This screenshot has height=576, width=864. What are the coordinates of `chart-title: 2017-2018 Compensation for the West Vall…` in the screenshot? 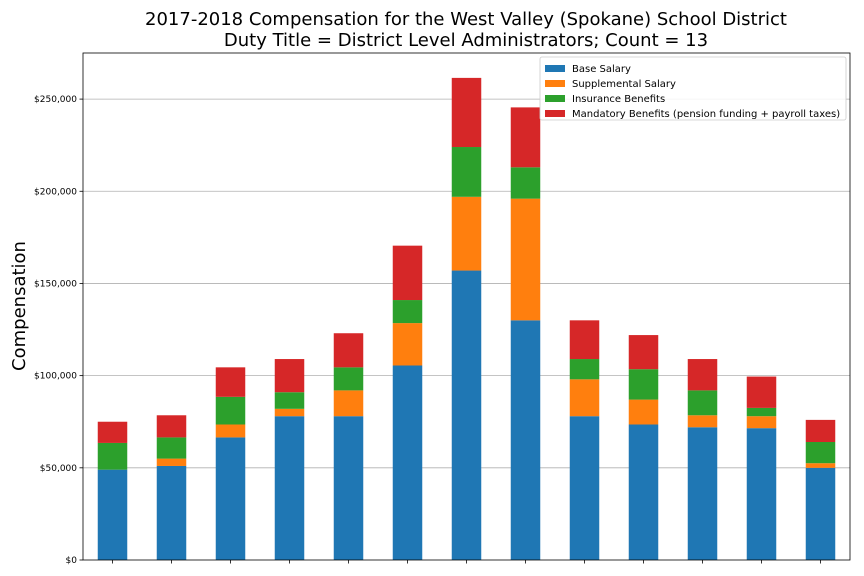 It's located at (466, 19).